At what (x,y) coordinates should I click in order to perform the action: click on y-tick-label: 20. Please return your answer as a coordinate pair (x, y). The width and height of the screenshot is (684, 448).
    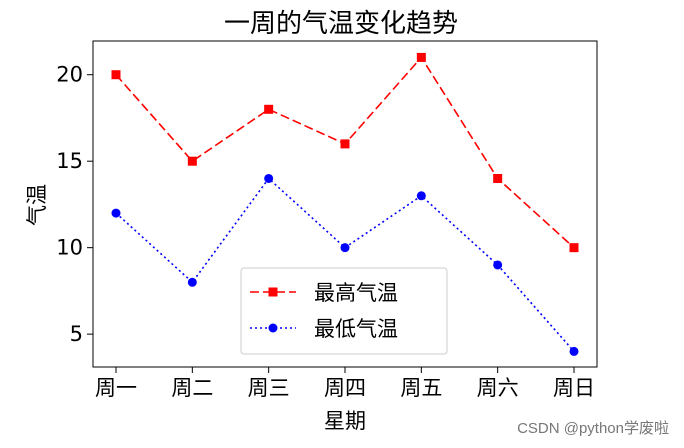
    Looking at the image, I should click on (69, 75).